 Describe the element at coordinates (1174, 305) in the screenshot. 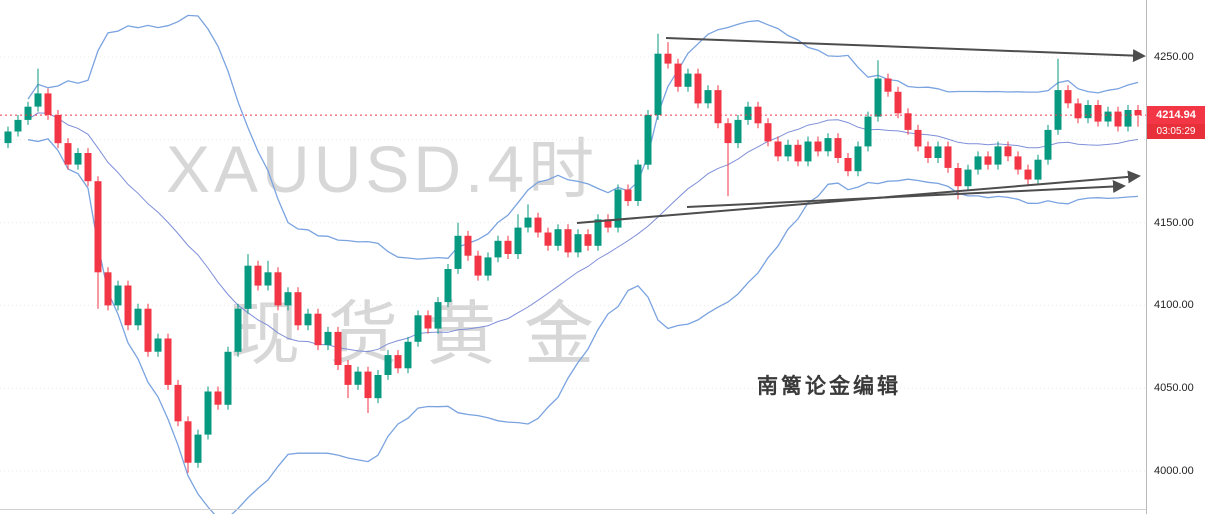

I see `axis-tick-label: 4100.00` at that location.